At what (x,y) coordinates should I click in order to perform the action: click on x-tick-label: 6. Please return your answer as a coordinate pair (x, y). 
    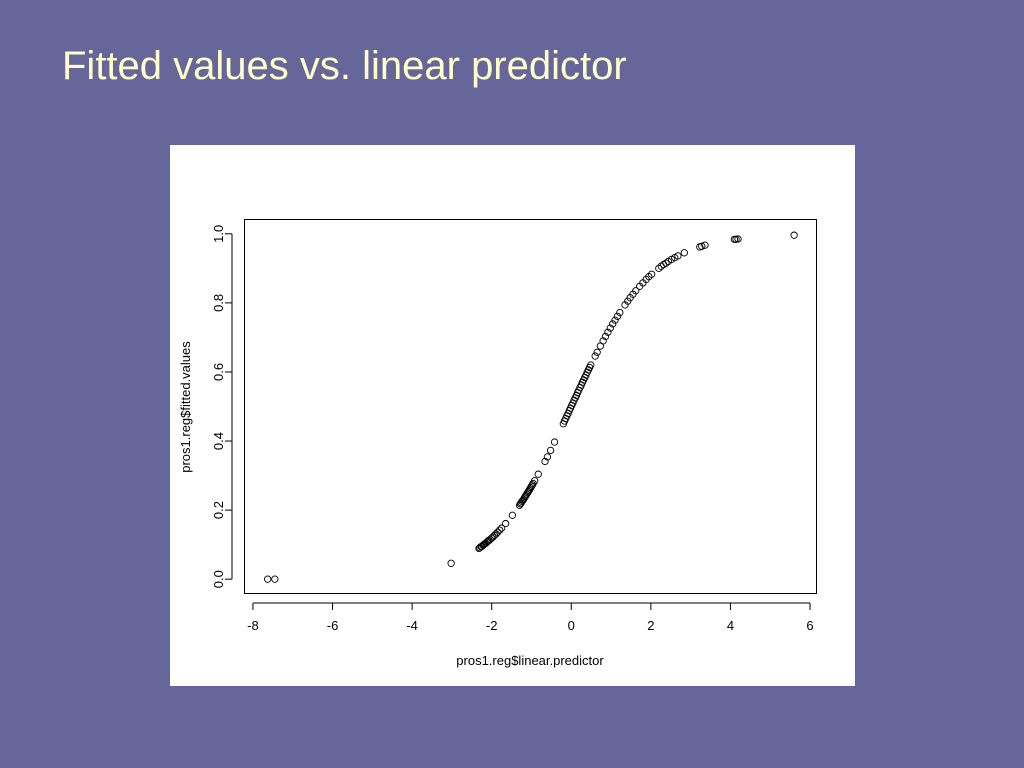
    Looking at the image, I should click on (809, 625).